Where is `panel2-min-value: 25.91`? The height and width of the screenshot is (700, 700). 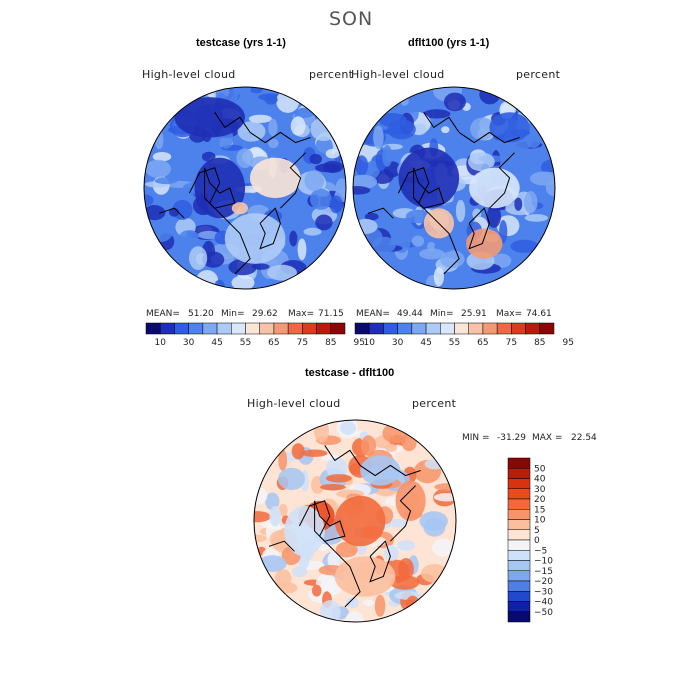
panel2-min-value: 25.91 is located at coordinates (474, 314).